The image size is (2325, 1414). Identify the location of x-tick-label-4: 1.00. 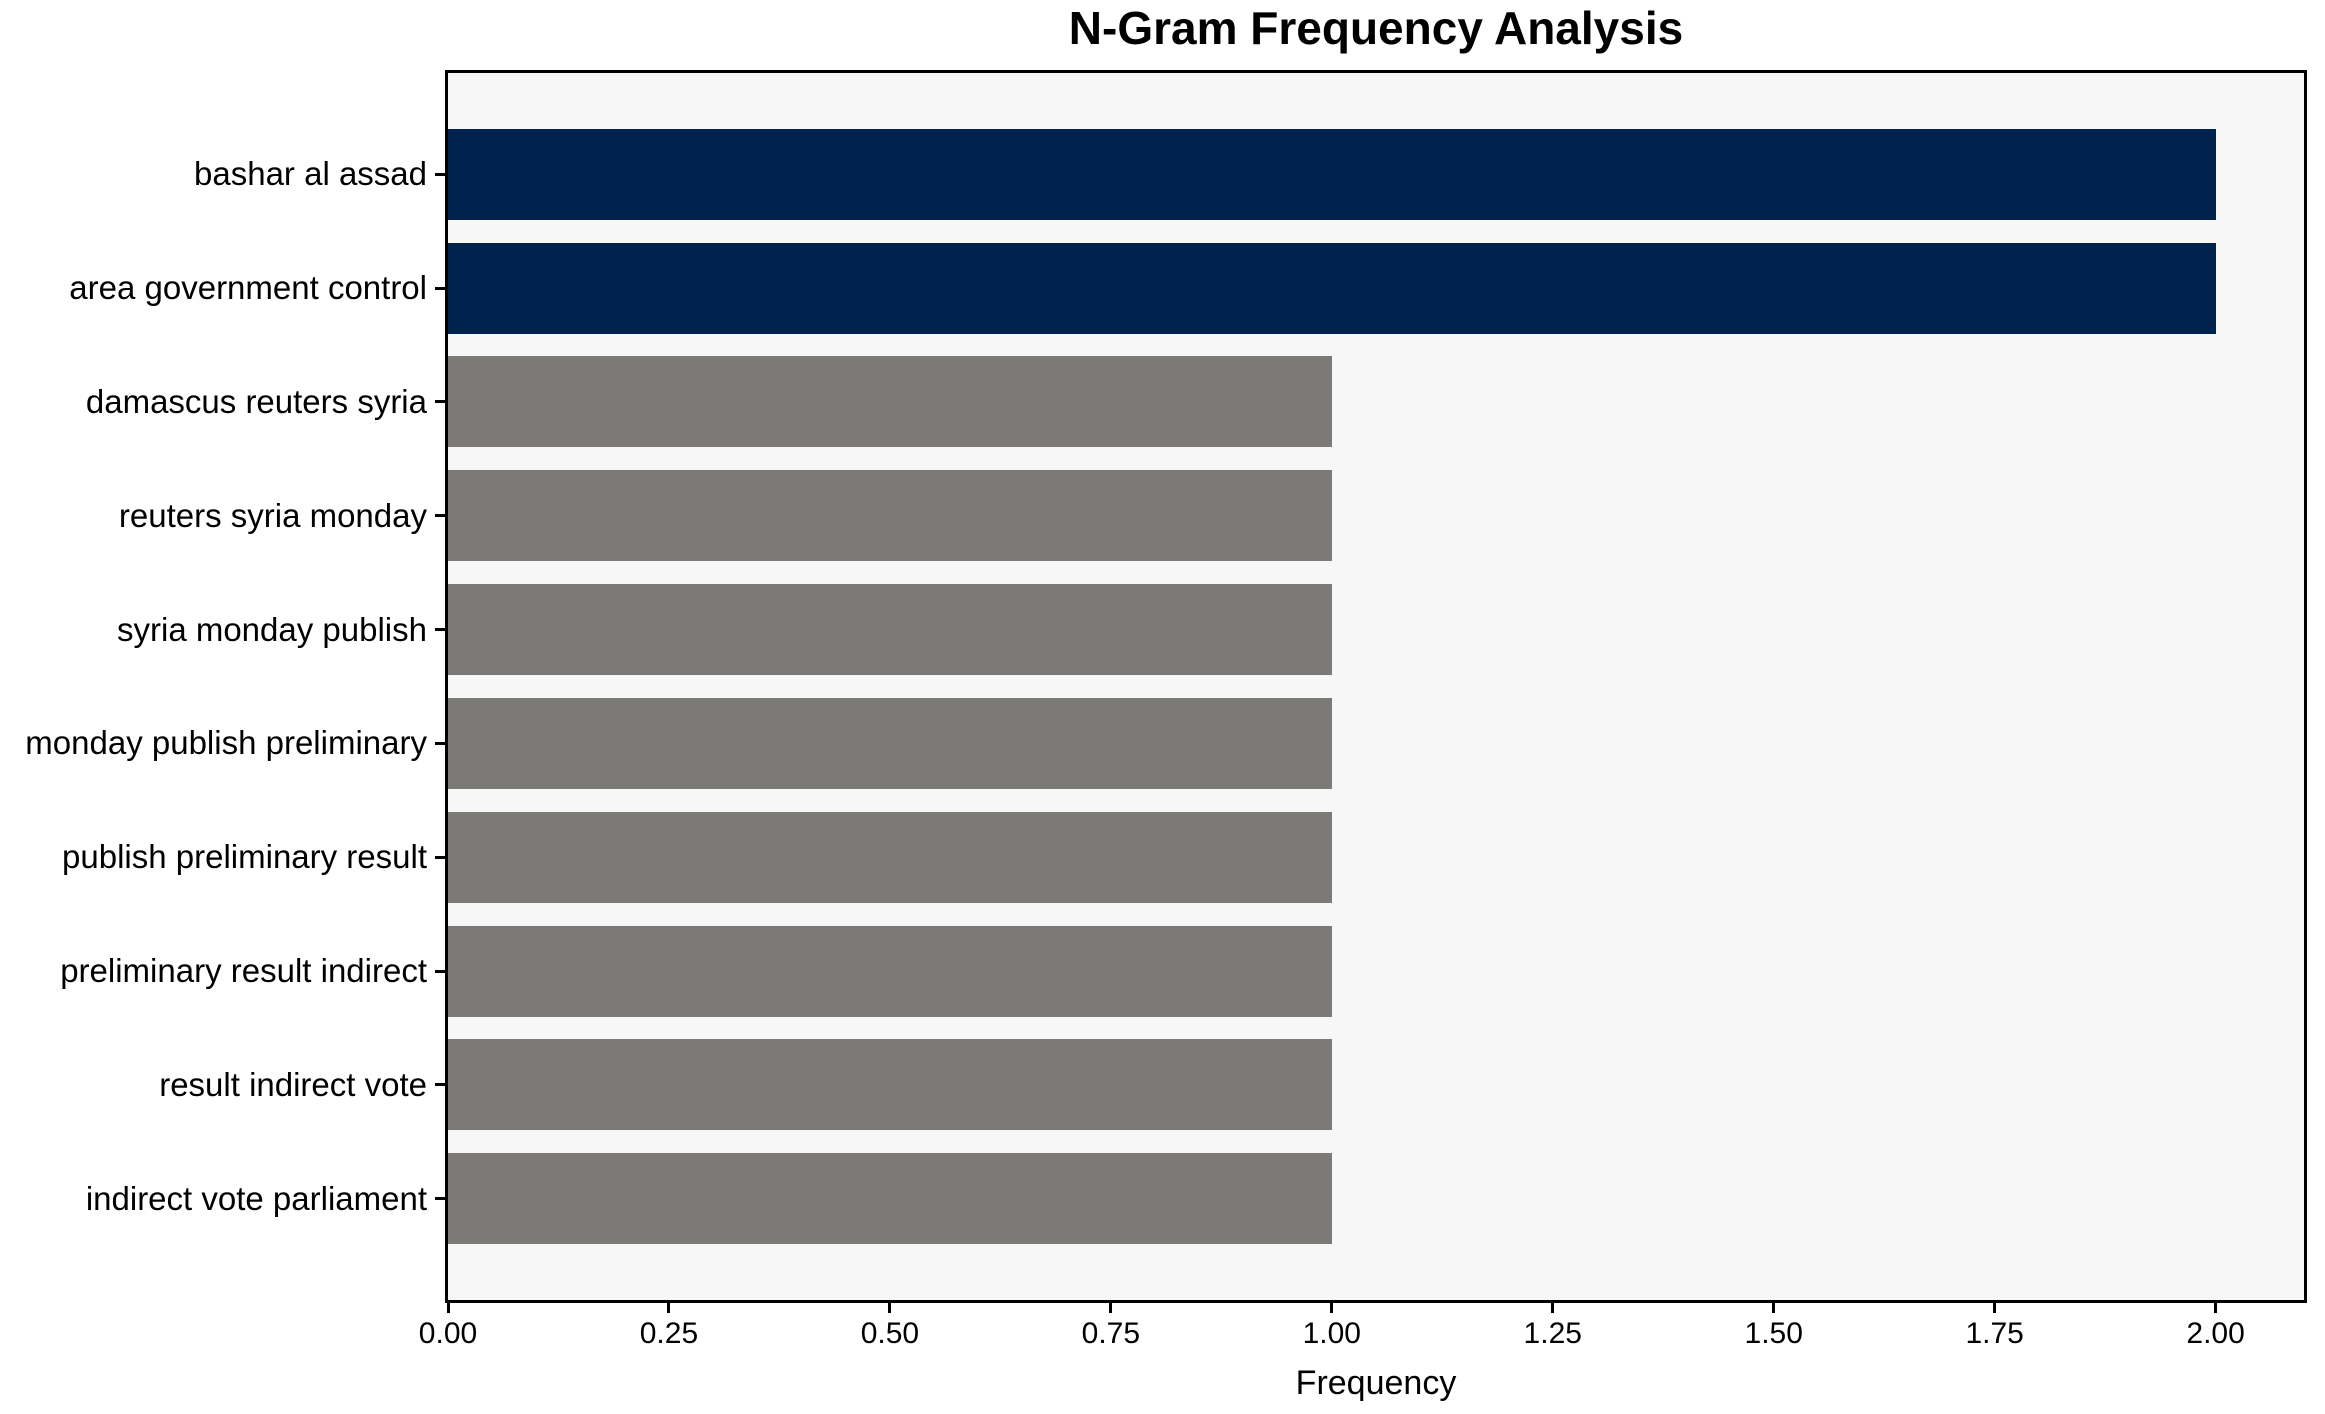
(1331, 1333).